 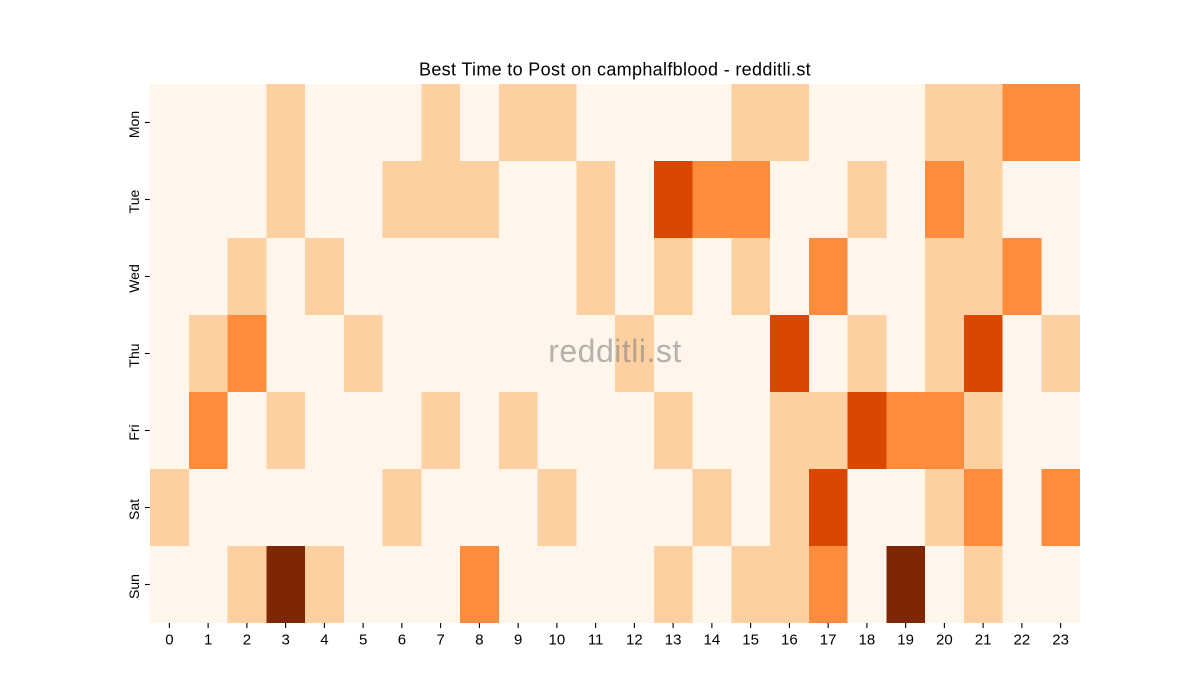 I want to click on svg-text: 4, so click(x=324, y=640).